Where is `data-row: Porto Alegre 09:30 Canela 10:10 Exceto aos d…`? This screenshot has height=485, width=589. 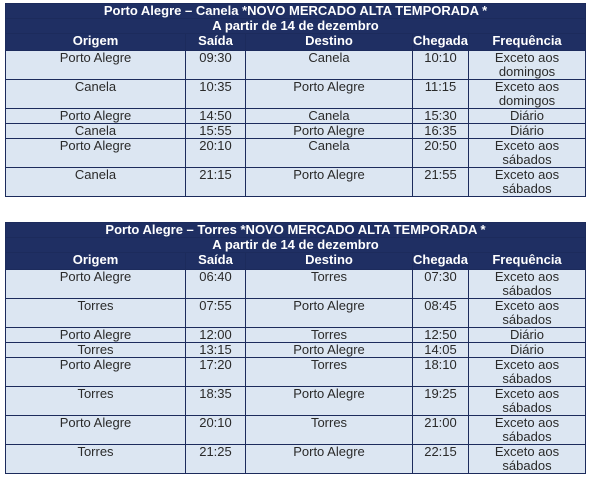
data-row: Porto Alegre 09:30 Canela 10:10 Exceto aos d… is located at coordinates (295, 65).